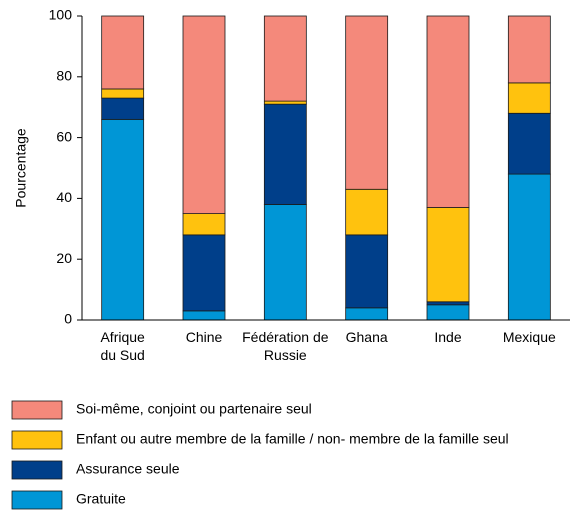 The image size is (570, 511). Describe the element at coordinates (194, 409) in the screenshot. I see `legend-label: Soi-même, conjoint ou partenaire seul` at that location.